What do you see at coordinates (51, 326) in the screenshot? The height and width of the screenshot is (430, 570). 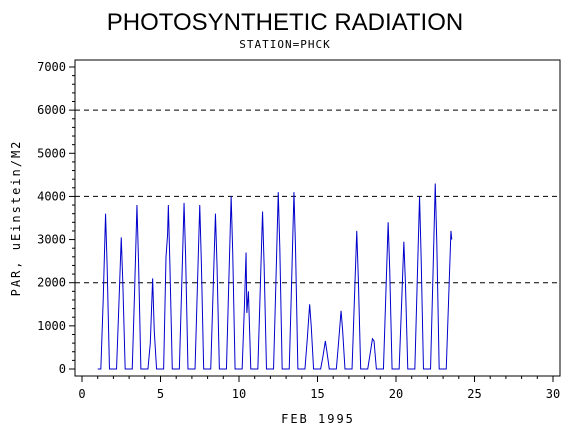 I see `y-tick-label: 1000` at bounding box center [51, 326].